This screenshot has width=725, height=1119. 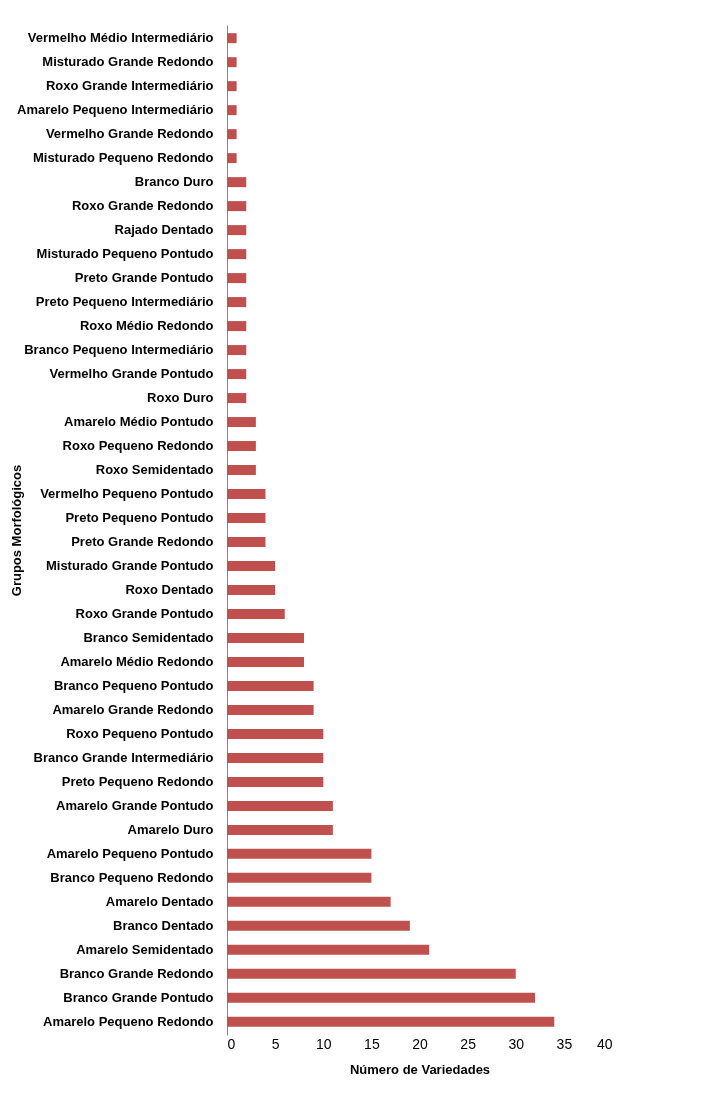 What do you see at coordinates (142, 206) in the screenshot?
I see `y-tick-label: Roxo Grande Redondo` at bounding box center [142, 206].